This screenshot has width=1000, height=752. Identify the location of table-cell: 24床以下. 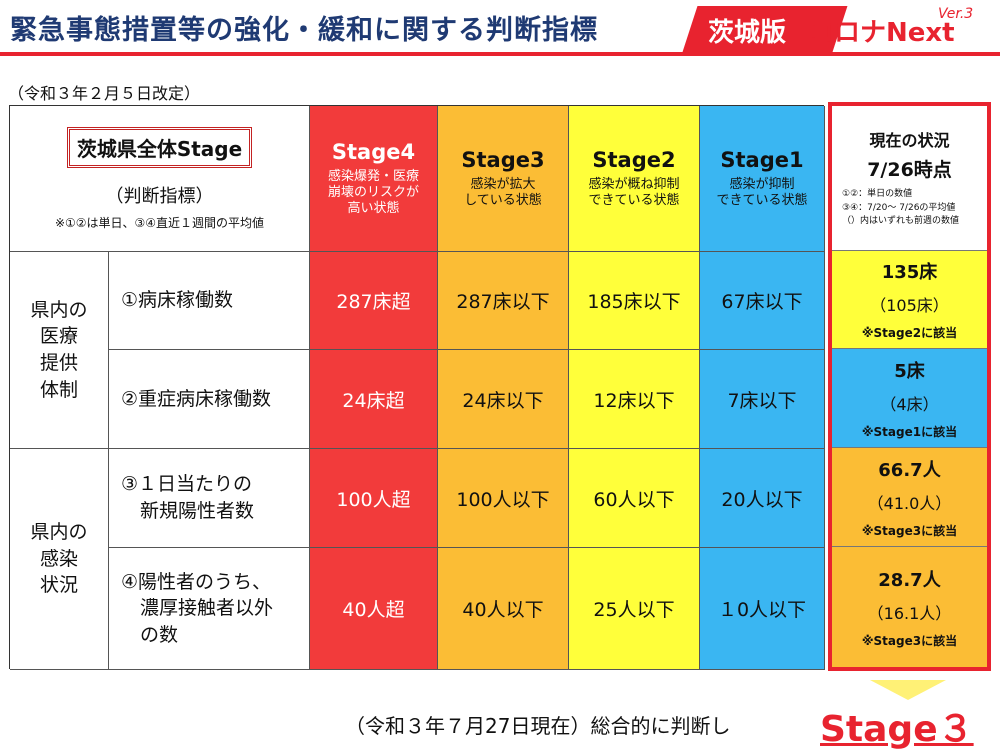
(503, 399).